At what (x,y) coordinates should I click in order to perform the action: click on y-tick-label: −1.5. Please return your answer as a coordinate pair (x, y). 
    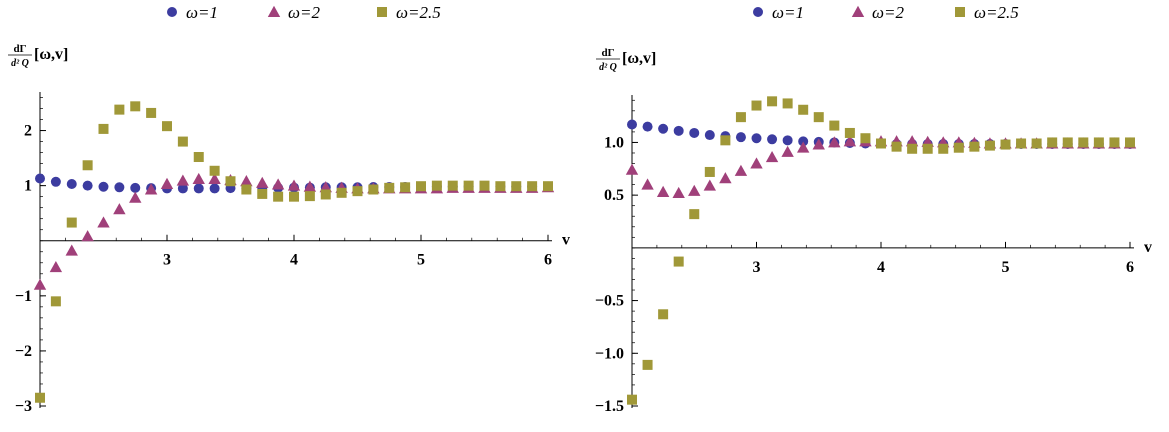
    Looking at the image, I should click on (609, 406).